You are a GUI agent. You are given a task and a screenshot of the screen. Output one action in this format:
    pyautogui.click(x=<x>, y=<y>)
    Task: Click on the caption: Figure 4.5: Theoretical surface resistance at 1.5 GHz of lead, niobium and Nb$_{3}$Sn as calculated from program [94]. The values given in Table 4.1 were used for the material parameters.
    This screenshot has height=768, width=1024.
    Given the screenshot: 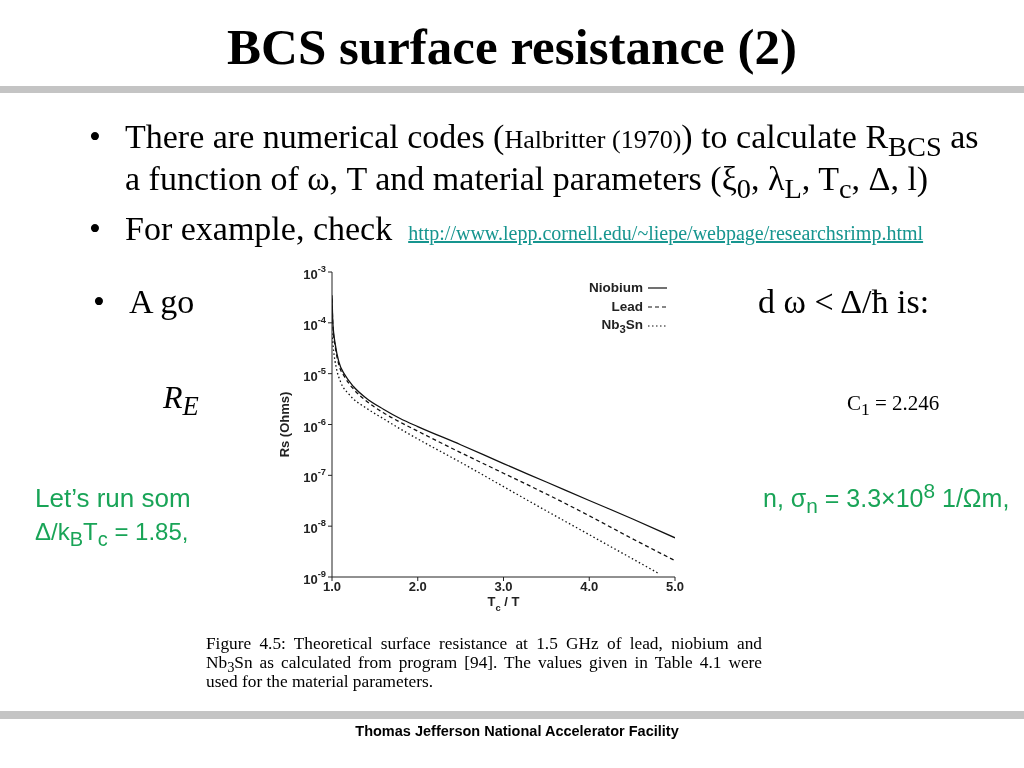 What is the action you would take?
    pyautogui.click(x=484, y=662)
    